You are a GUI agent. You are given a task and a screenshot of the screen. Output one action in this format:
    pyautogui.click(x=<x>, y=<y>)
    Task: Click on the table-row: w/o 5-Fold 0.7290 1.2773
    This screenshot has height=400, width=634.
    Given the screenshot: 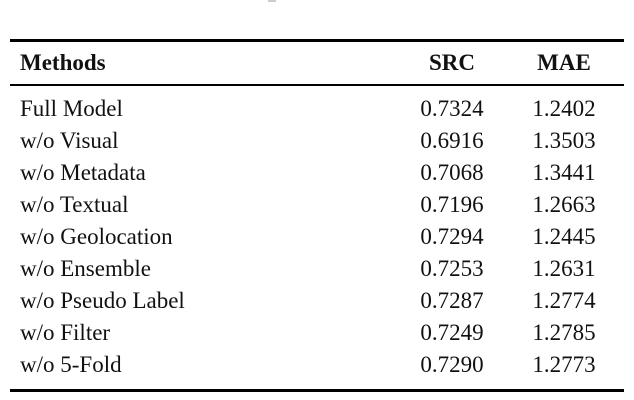 What is the action you would take?
    pyautogui.click(x=317, y=370)
    